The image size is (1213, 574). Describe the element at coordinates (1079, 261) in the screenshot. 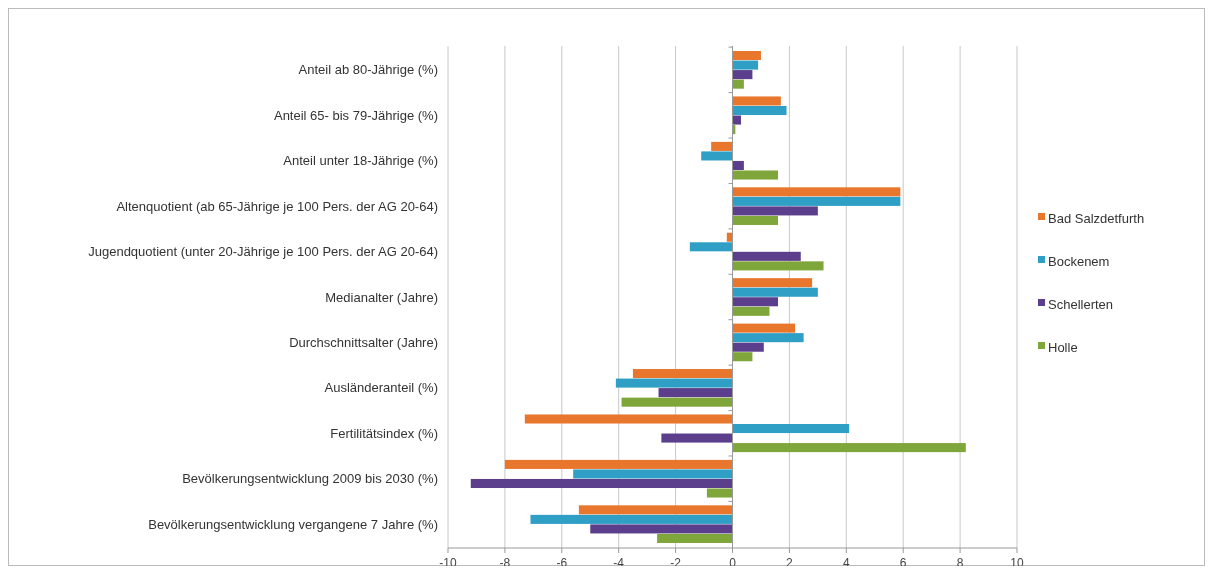

I see `legend-label: Bockenem` at that location.